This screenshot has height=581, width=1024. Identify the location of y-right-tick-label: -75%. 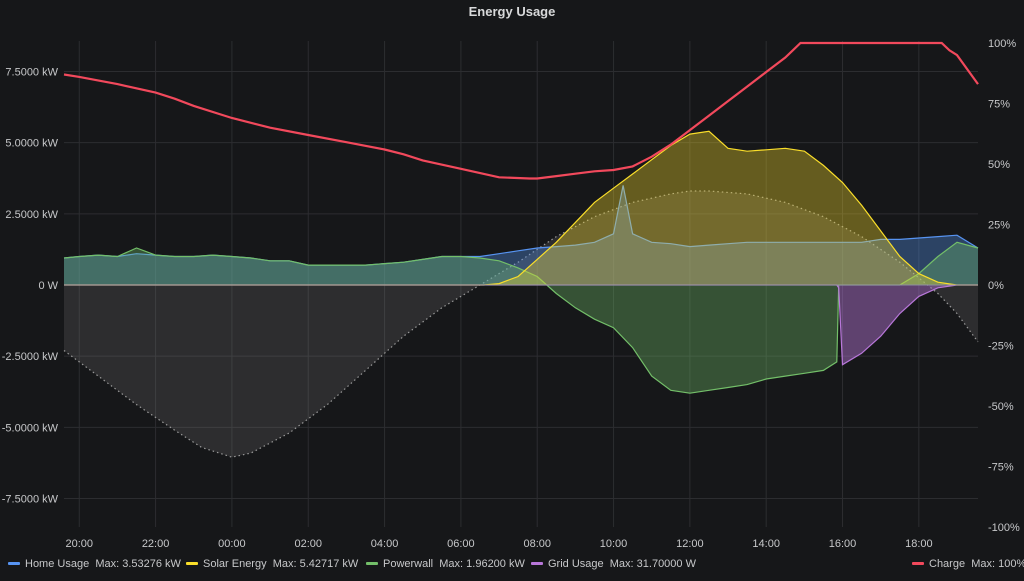
(1001, 468).